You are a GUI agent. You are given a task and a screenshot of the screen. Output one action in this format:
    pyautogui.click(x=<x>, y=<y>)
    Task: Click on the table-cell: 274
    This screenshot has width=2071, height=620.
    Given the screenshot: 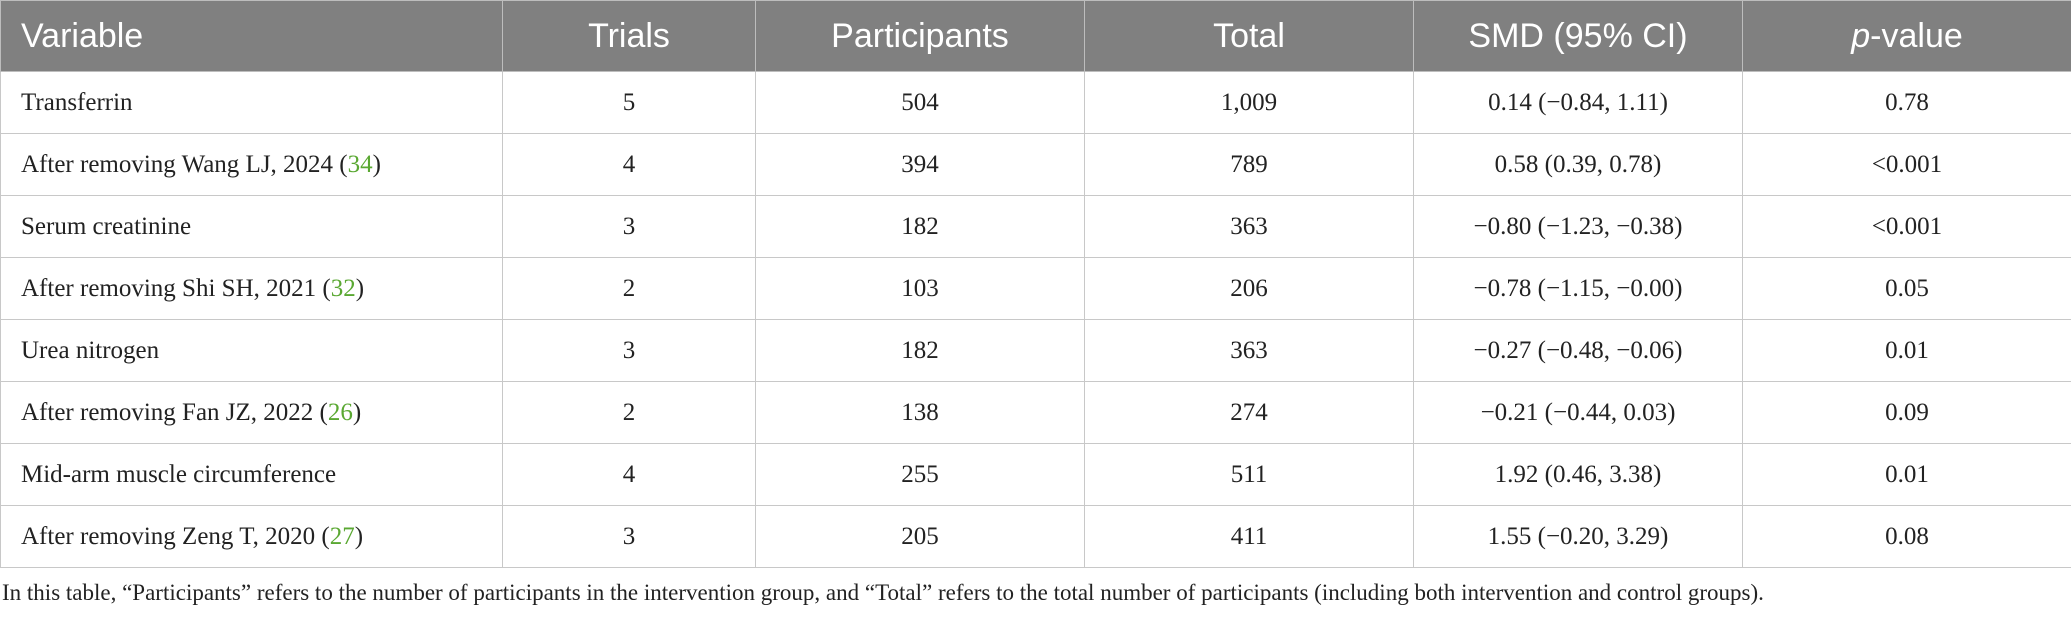 What is the action you would take?
    pyautogui.click(x=1249, y=412)
    